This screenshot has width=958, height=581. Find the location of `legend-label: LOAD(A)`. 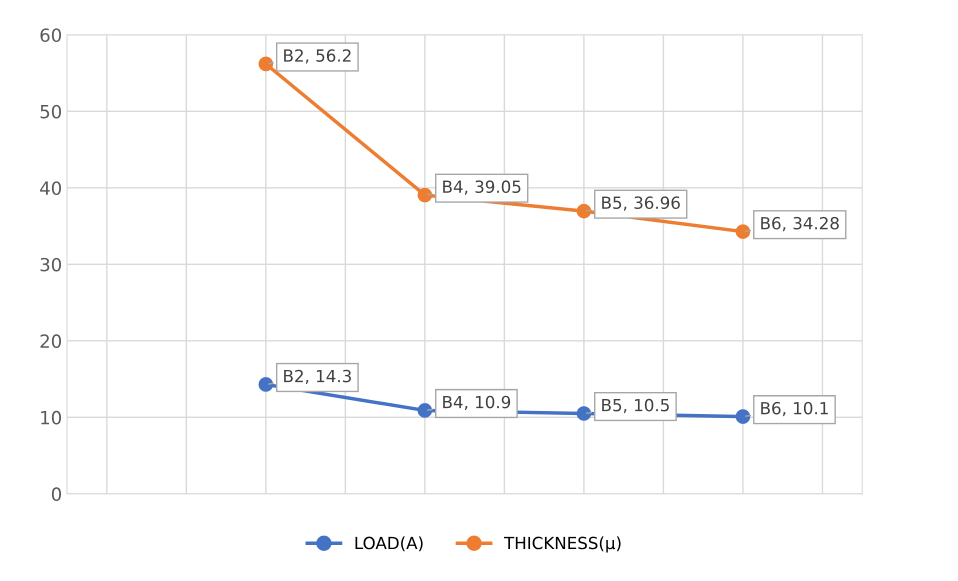

legend-label: LOAD(A) is located at coordinates (389, 544).